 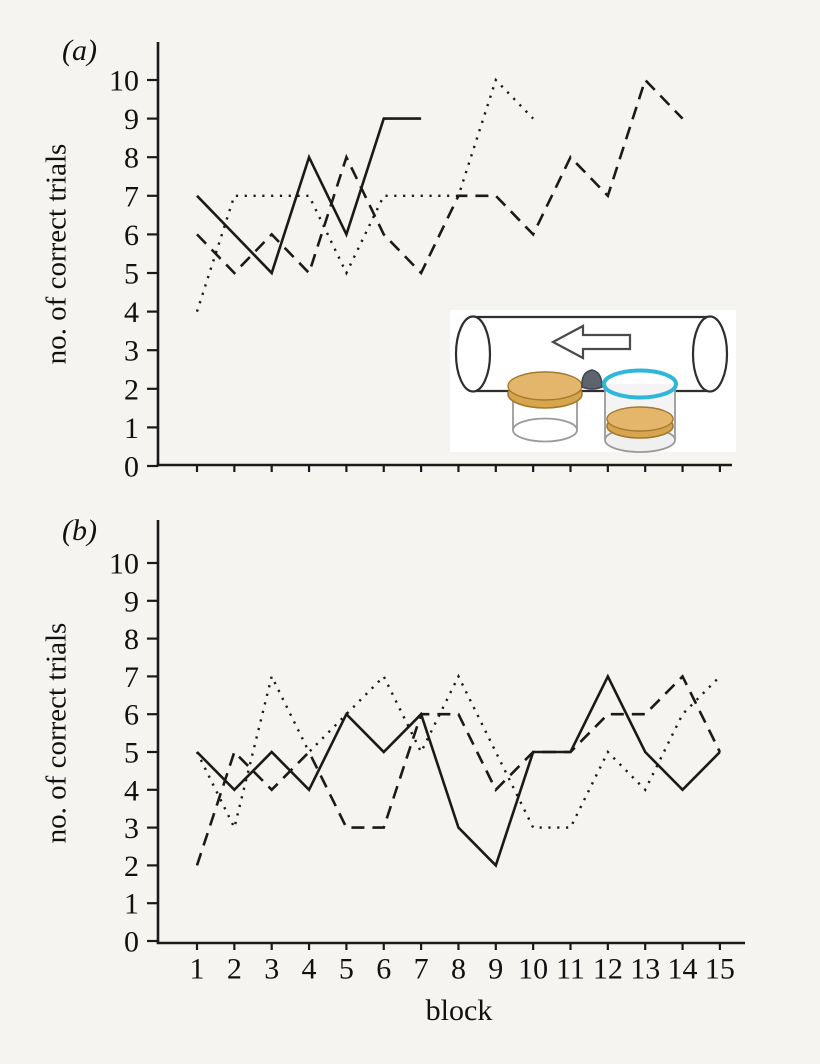 What do you see at coordinates (570, 969) in the screenshot?
I see `x-tick-label: 11` at bounding box center [570, 969].